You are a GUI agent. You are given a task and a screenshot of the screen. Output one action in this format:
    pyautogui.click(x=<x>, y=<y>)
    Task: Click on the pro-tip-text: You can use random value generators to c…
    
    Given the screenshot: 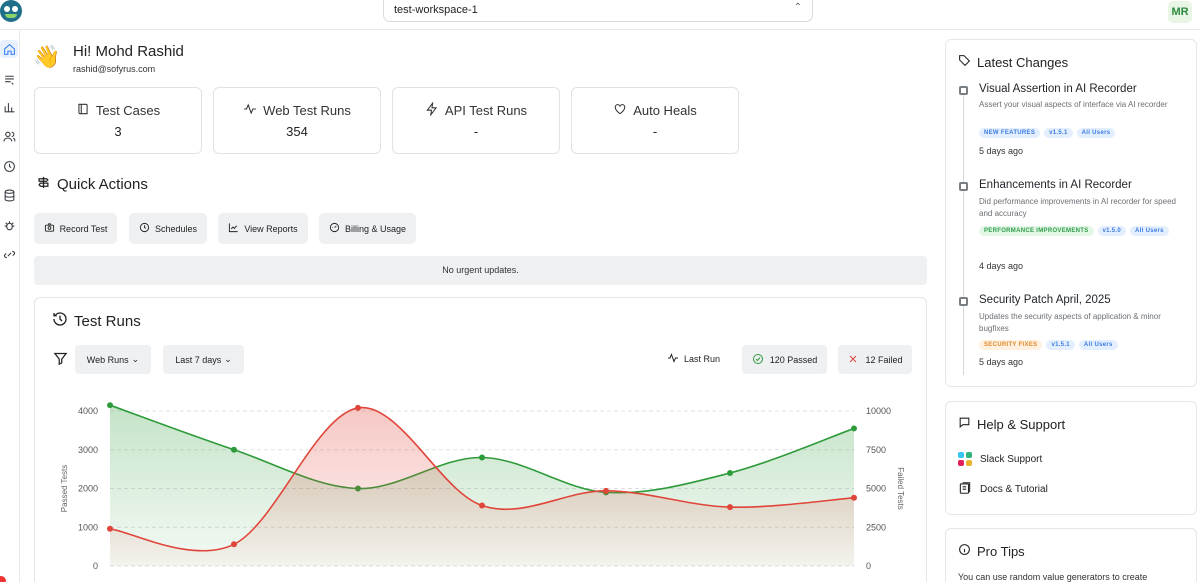 What is the action you would take?
    pyautogui.click(x=1053, y=577)
    